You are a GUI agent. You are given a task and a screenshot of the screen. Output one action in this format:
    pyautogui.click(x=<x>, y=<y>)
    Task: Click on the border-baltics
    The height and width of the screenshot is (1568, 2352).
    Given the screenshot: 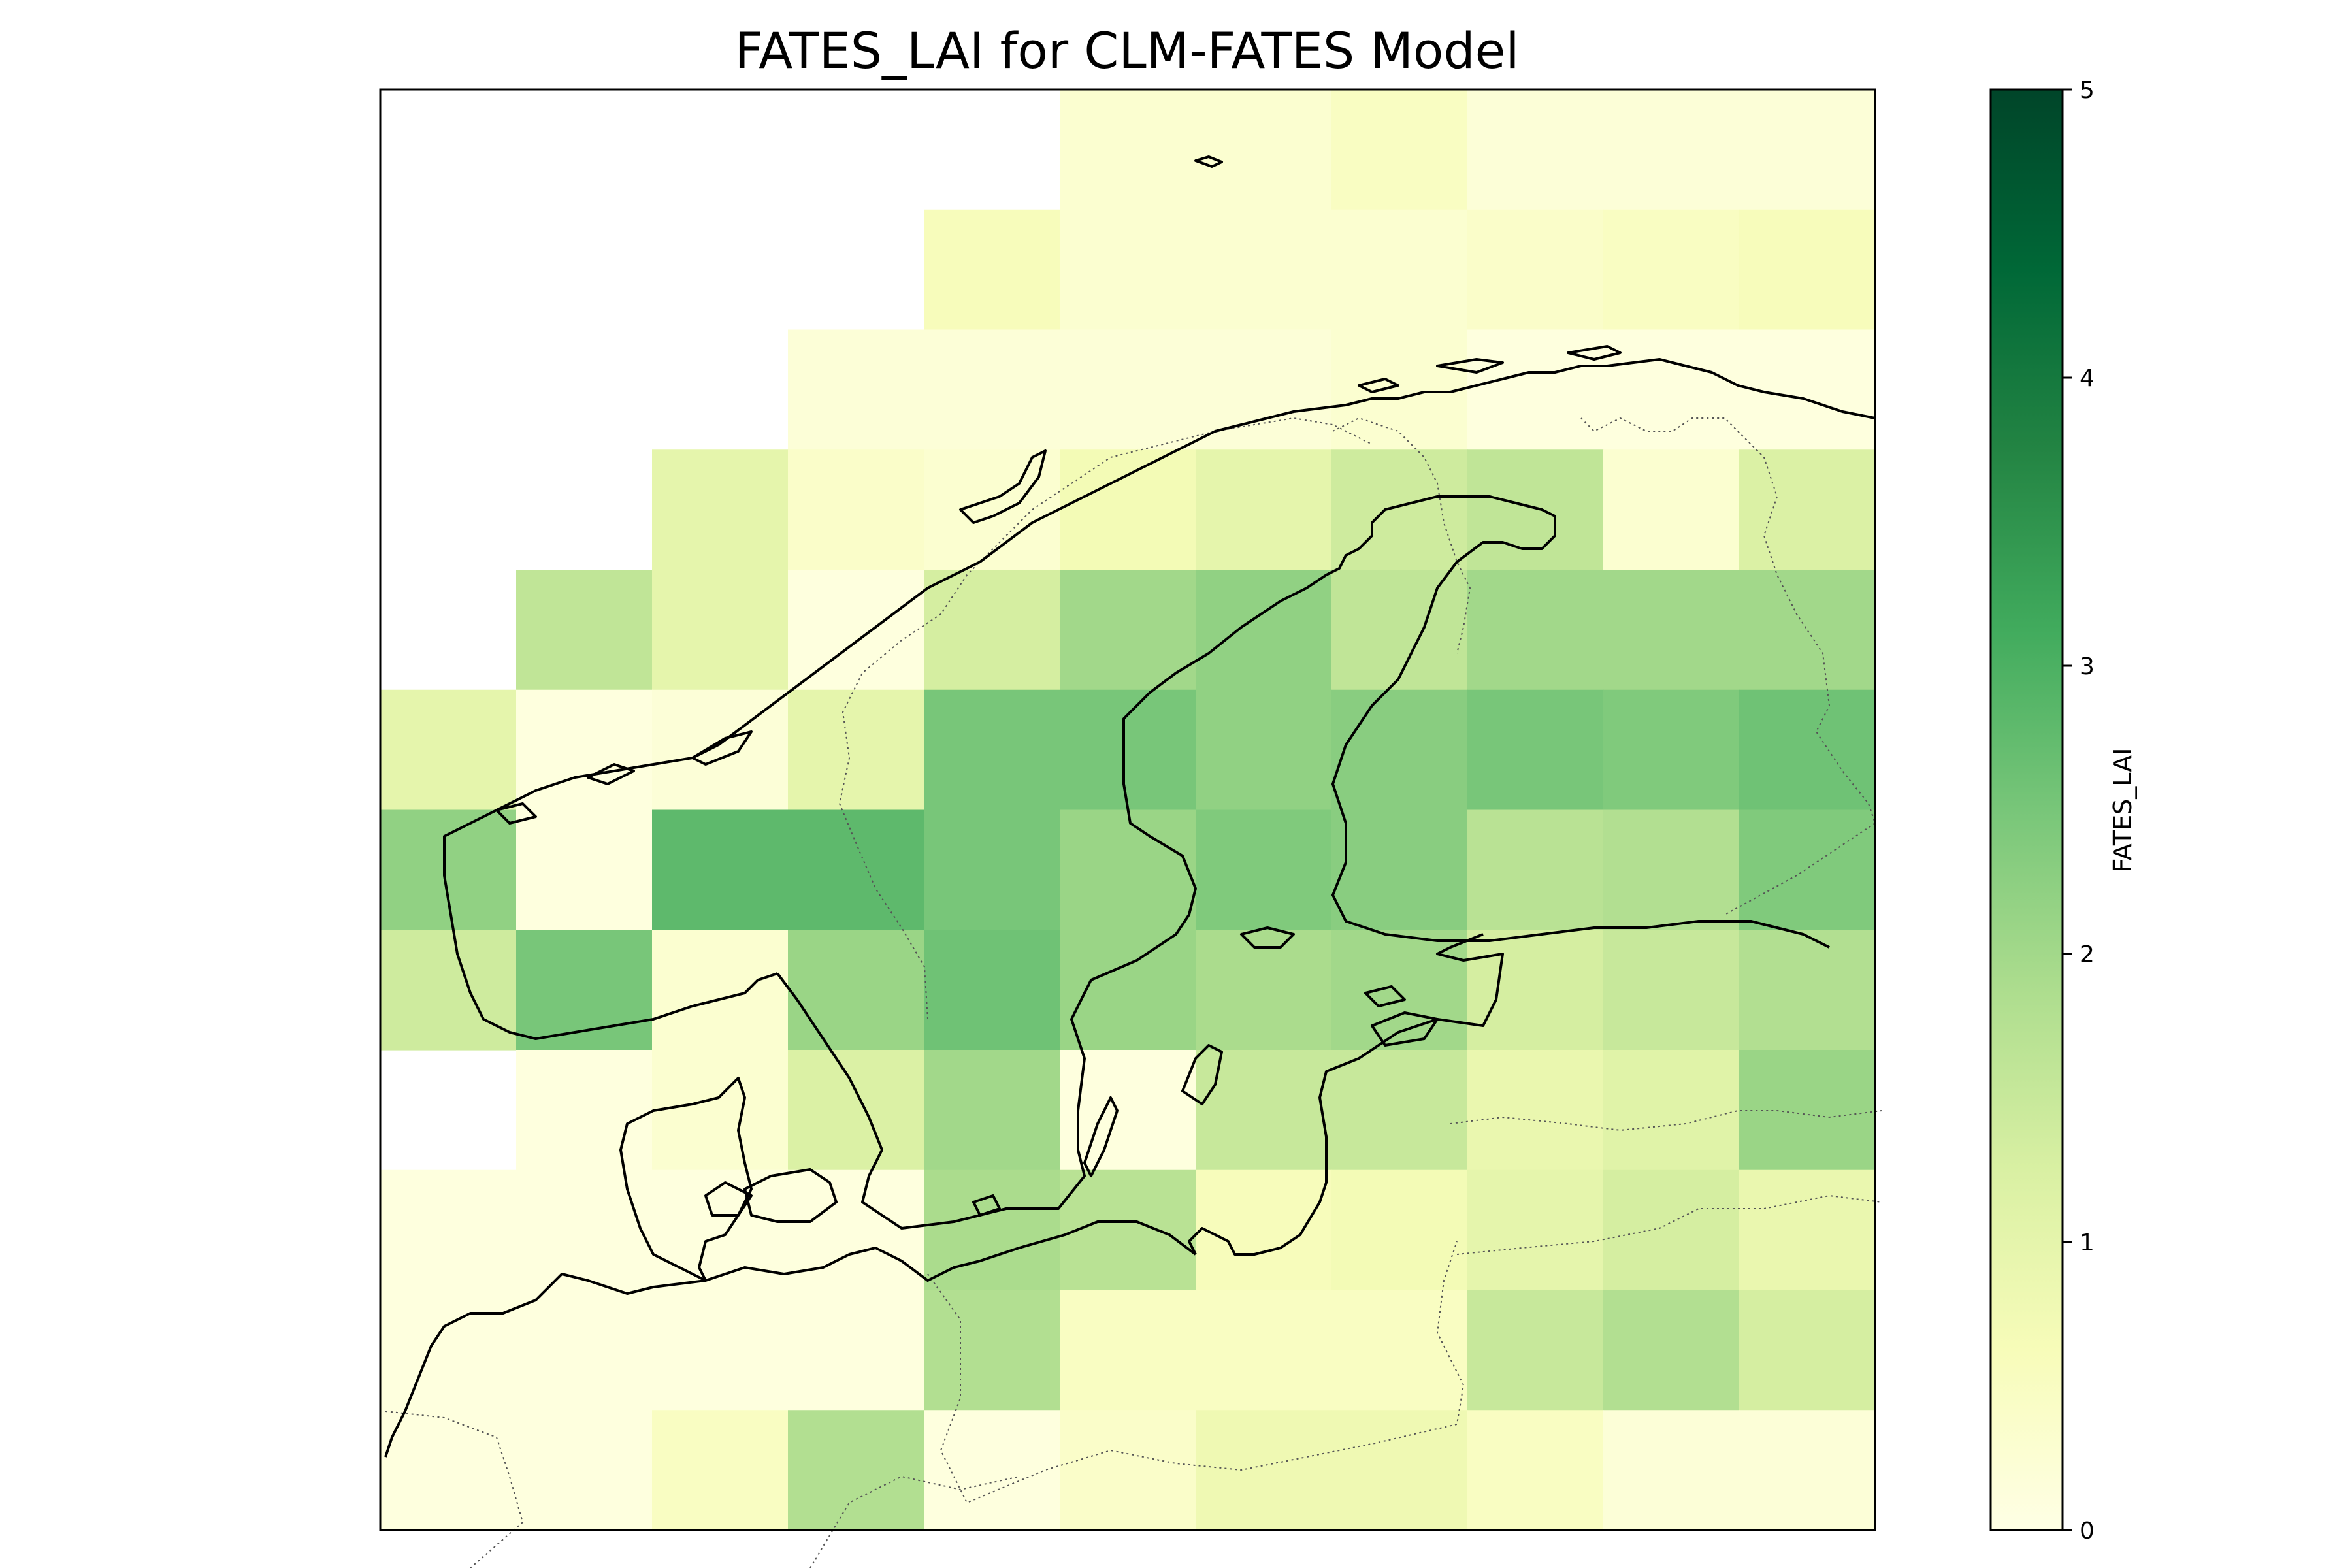 What is the action you would take?
    pyautogui.click(x=1666, y=1121)
    